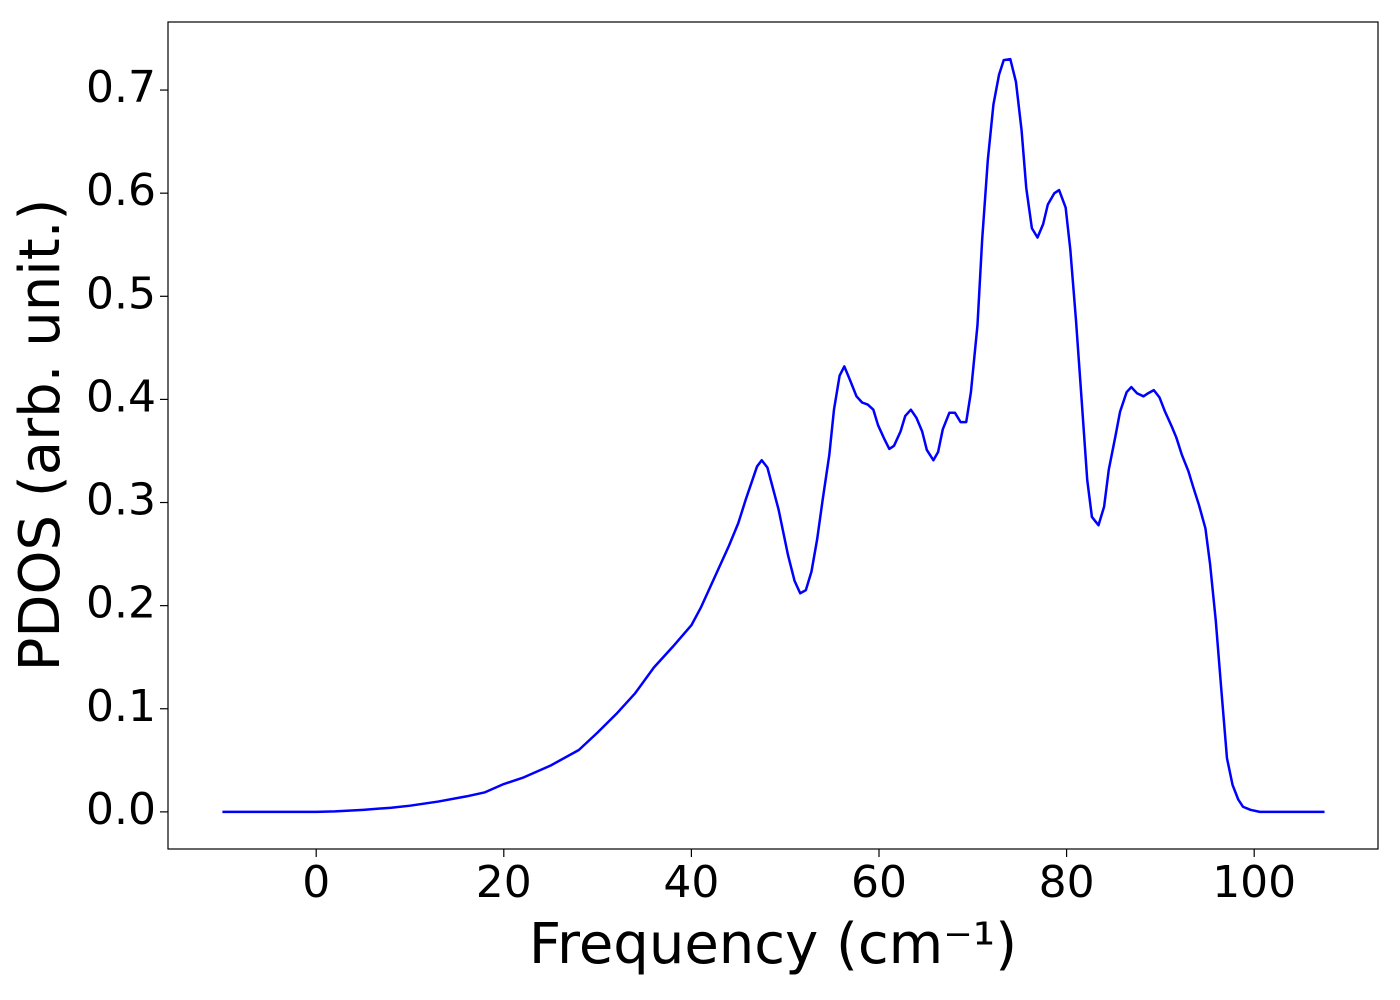 The image size is (1400, 1000). Describe the element at coordinates (504, 882) in the screenshot. I see `x-tick-label: 20` at that location.